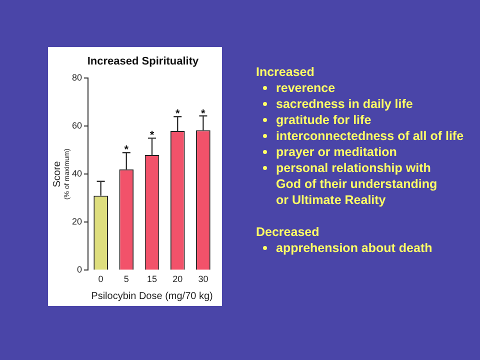 The height and width of the screenshot is (360, 480). What do you see at coordinates (101, 279) in the screenshot?
I see `x-tick-label: 0` at bounding box center [101, 279].